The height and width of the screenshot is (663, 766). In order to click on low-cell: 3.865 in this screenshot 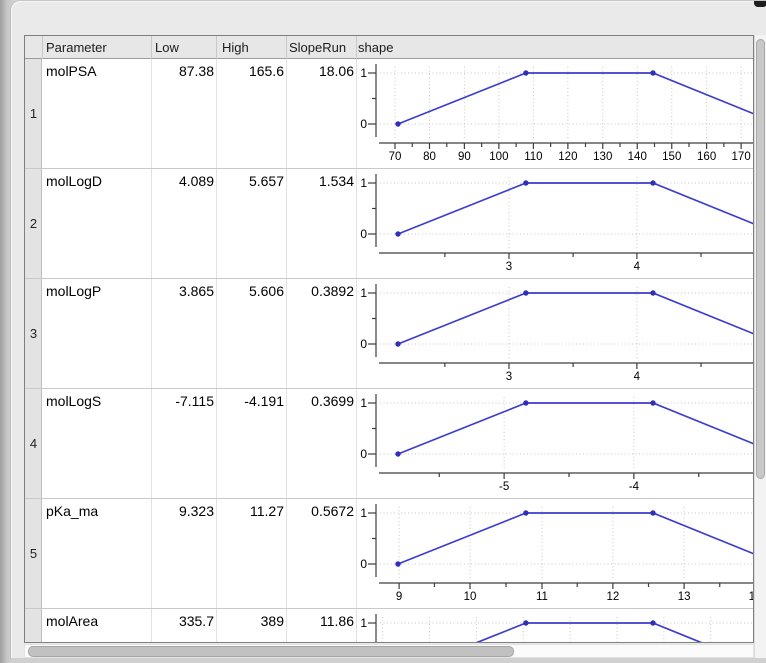, I will do `click(196, 291)`.